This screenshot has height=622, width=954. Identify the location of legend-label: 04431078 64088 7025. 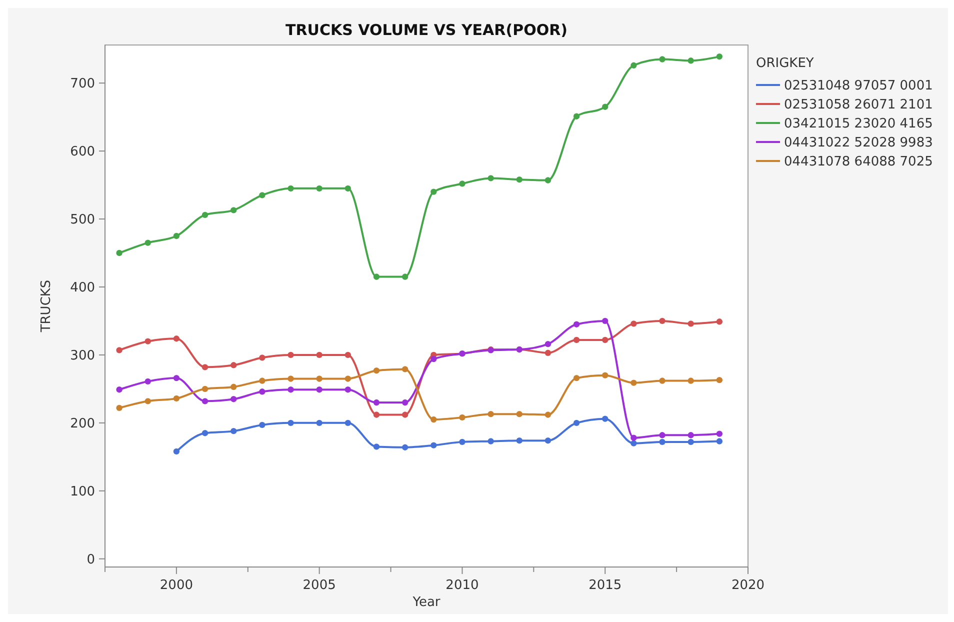
(858, 162).